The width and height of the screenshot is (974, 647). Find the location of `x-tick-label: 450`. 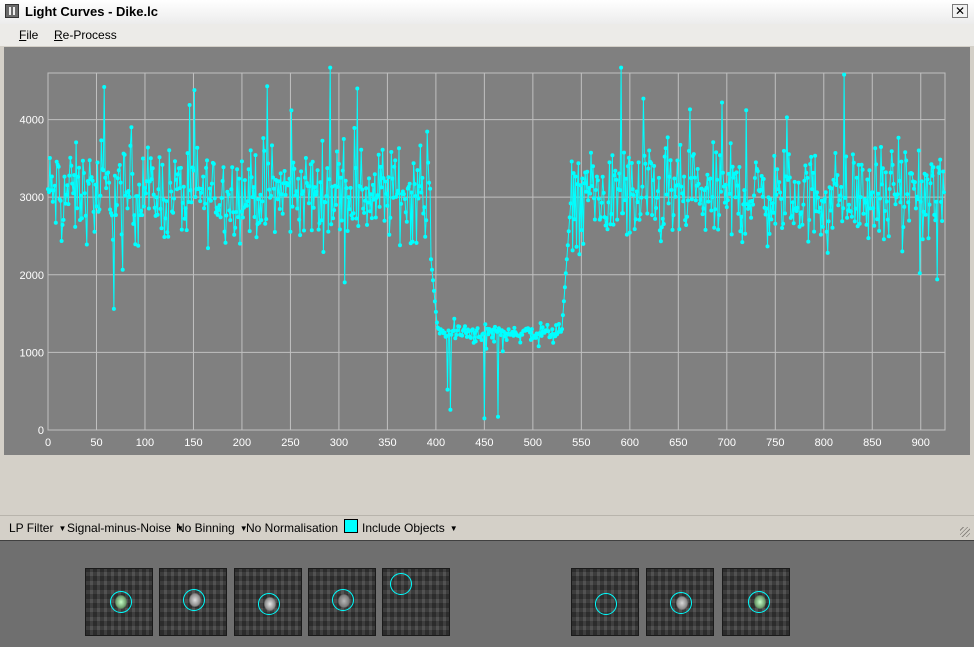

x-tick-label: 450 is located at coordinates (484, 443).